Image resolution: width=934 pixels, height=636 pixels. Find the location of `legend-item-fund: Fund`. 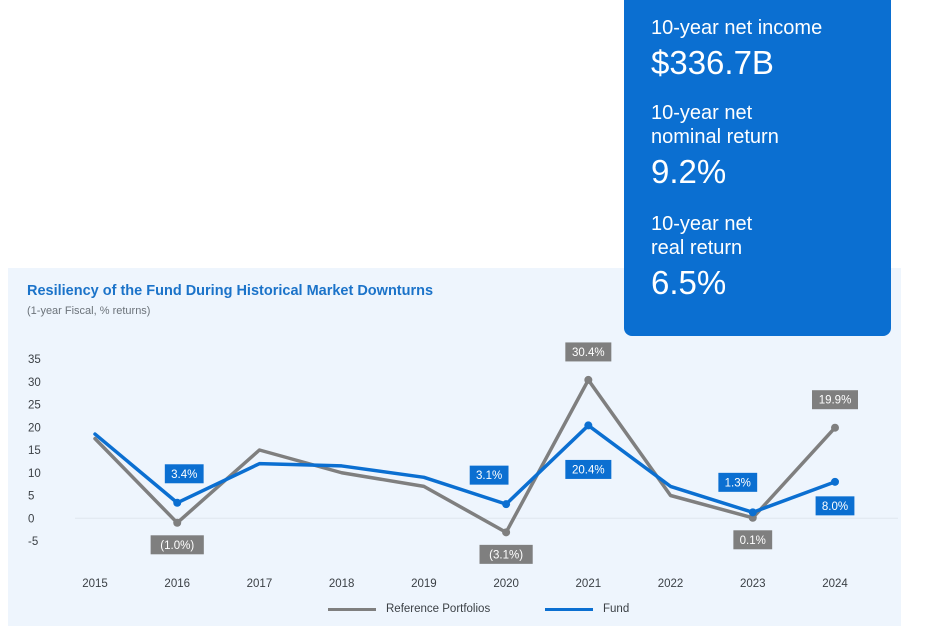

legend-item-fund: Fund is located at coordinates (587, 609).